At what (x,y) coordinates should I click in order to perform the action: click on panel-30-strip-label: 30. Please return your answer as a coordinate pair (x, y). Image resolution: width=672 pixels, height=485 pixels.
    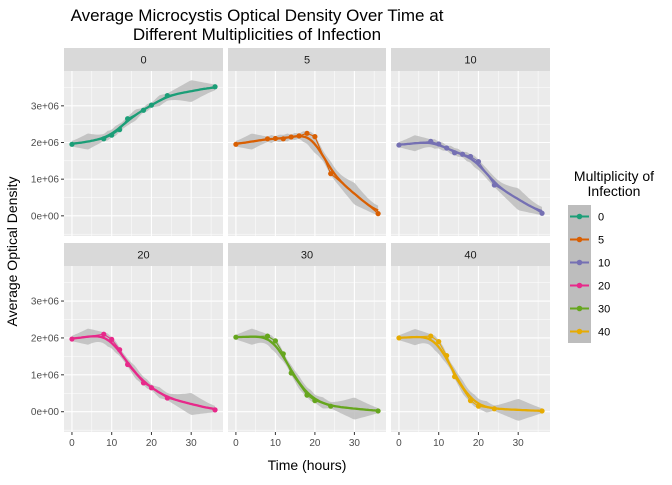
    Looking at the image, I should click on (307, 256).